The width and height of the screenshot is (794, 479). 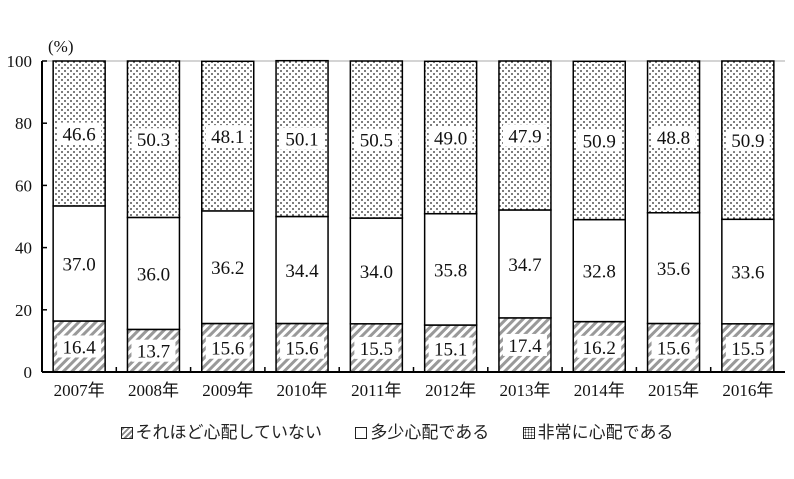 I want to click on x-tick-label: 2015年, so click(x=673, y=390).